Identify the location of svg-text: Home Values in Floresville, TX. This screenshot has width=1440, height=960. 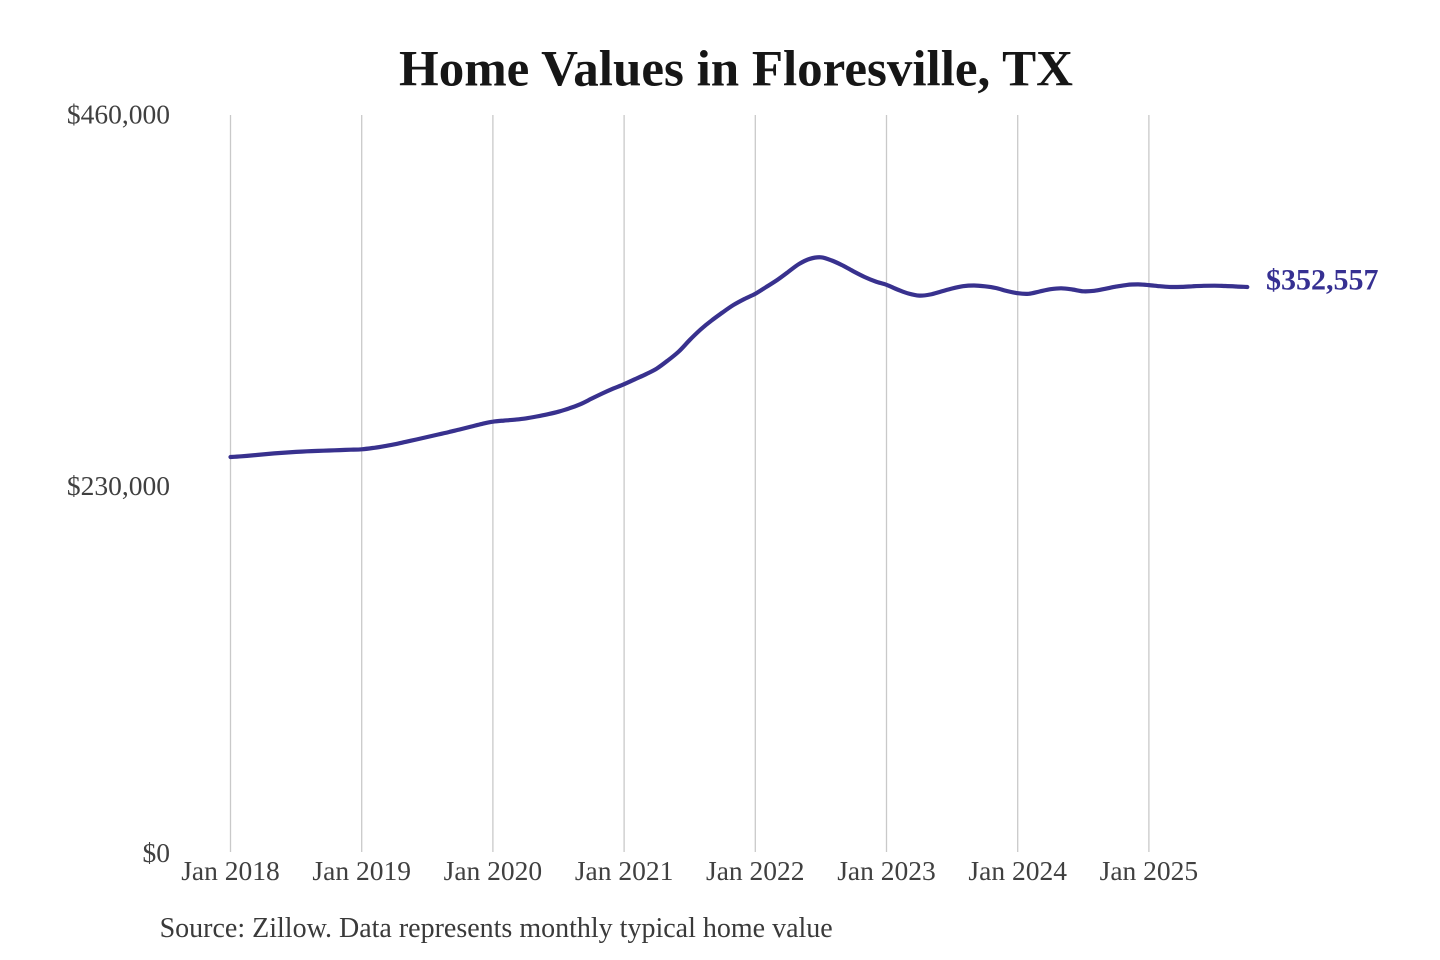
(736, 70).